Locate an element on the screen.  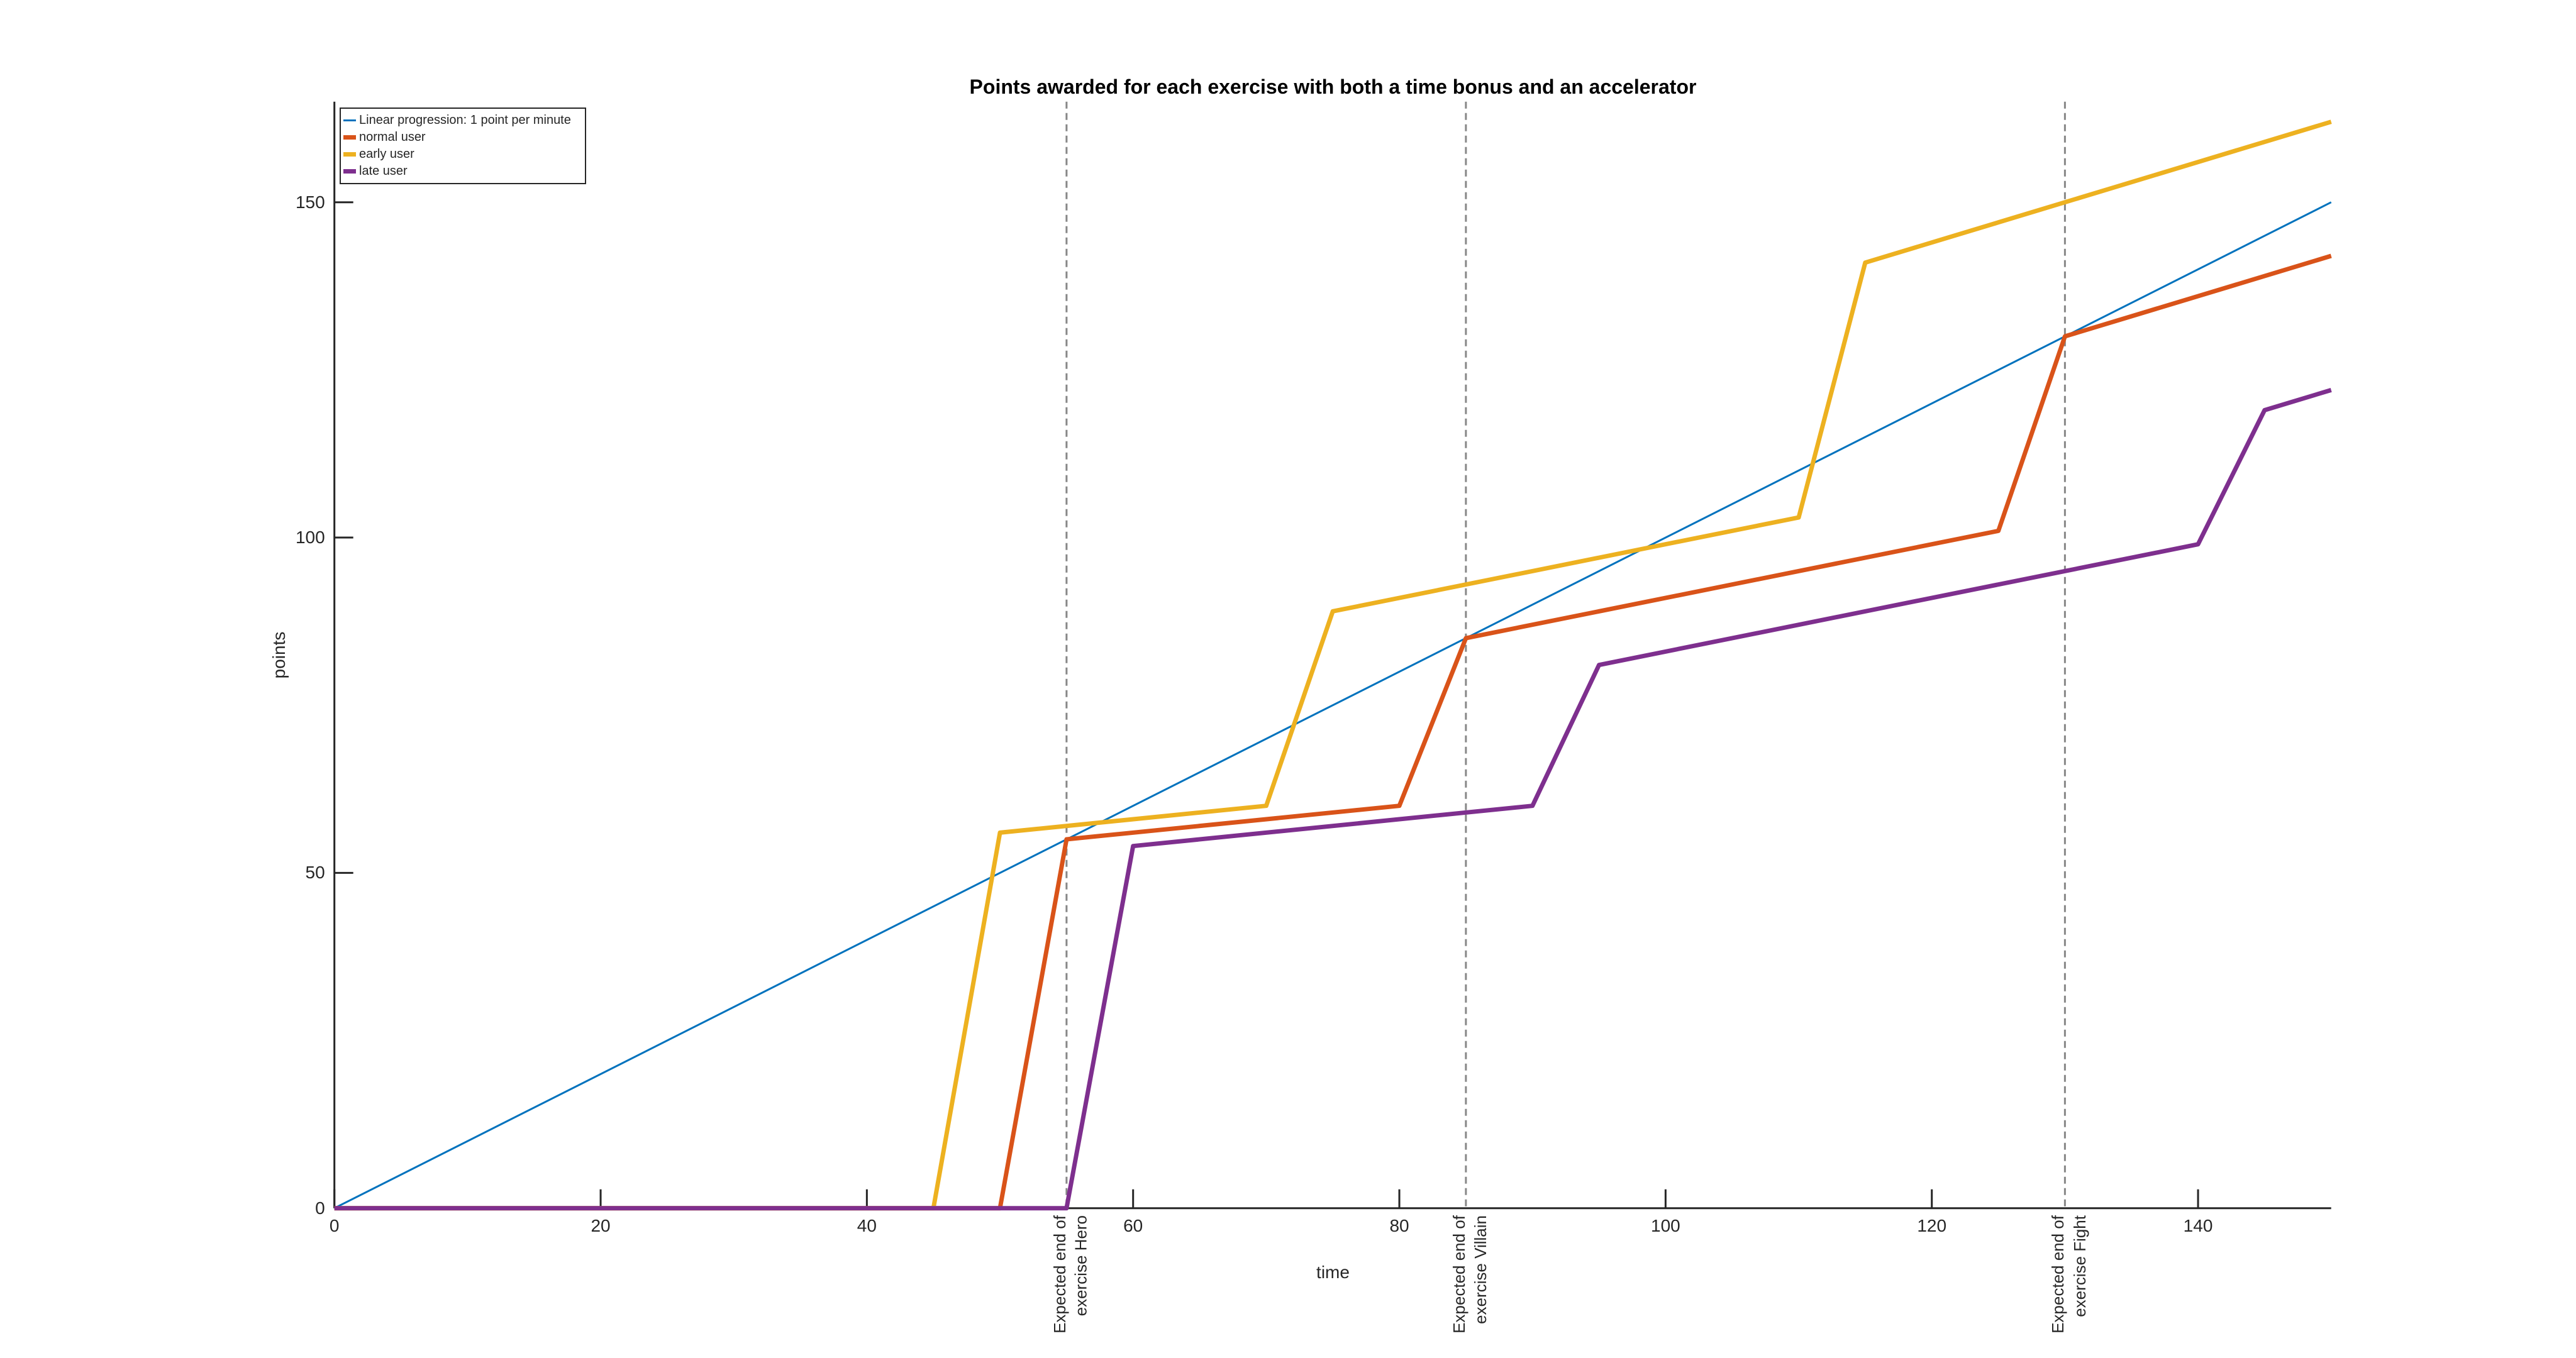
x-tick-label-140: 140 is located at coordinates (2198, 1225).